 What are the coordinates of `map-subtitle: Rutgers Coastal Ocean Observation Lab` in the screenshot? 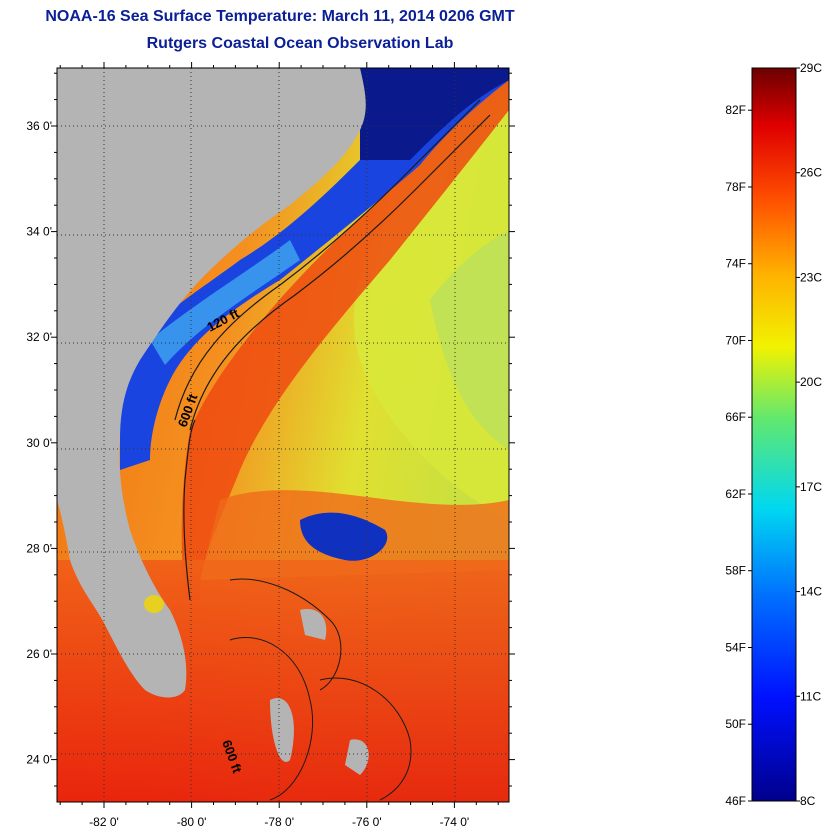 It's located at (300, 43).